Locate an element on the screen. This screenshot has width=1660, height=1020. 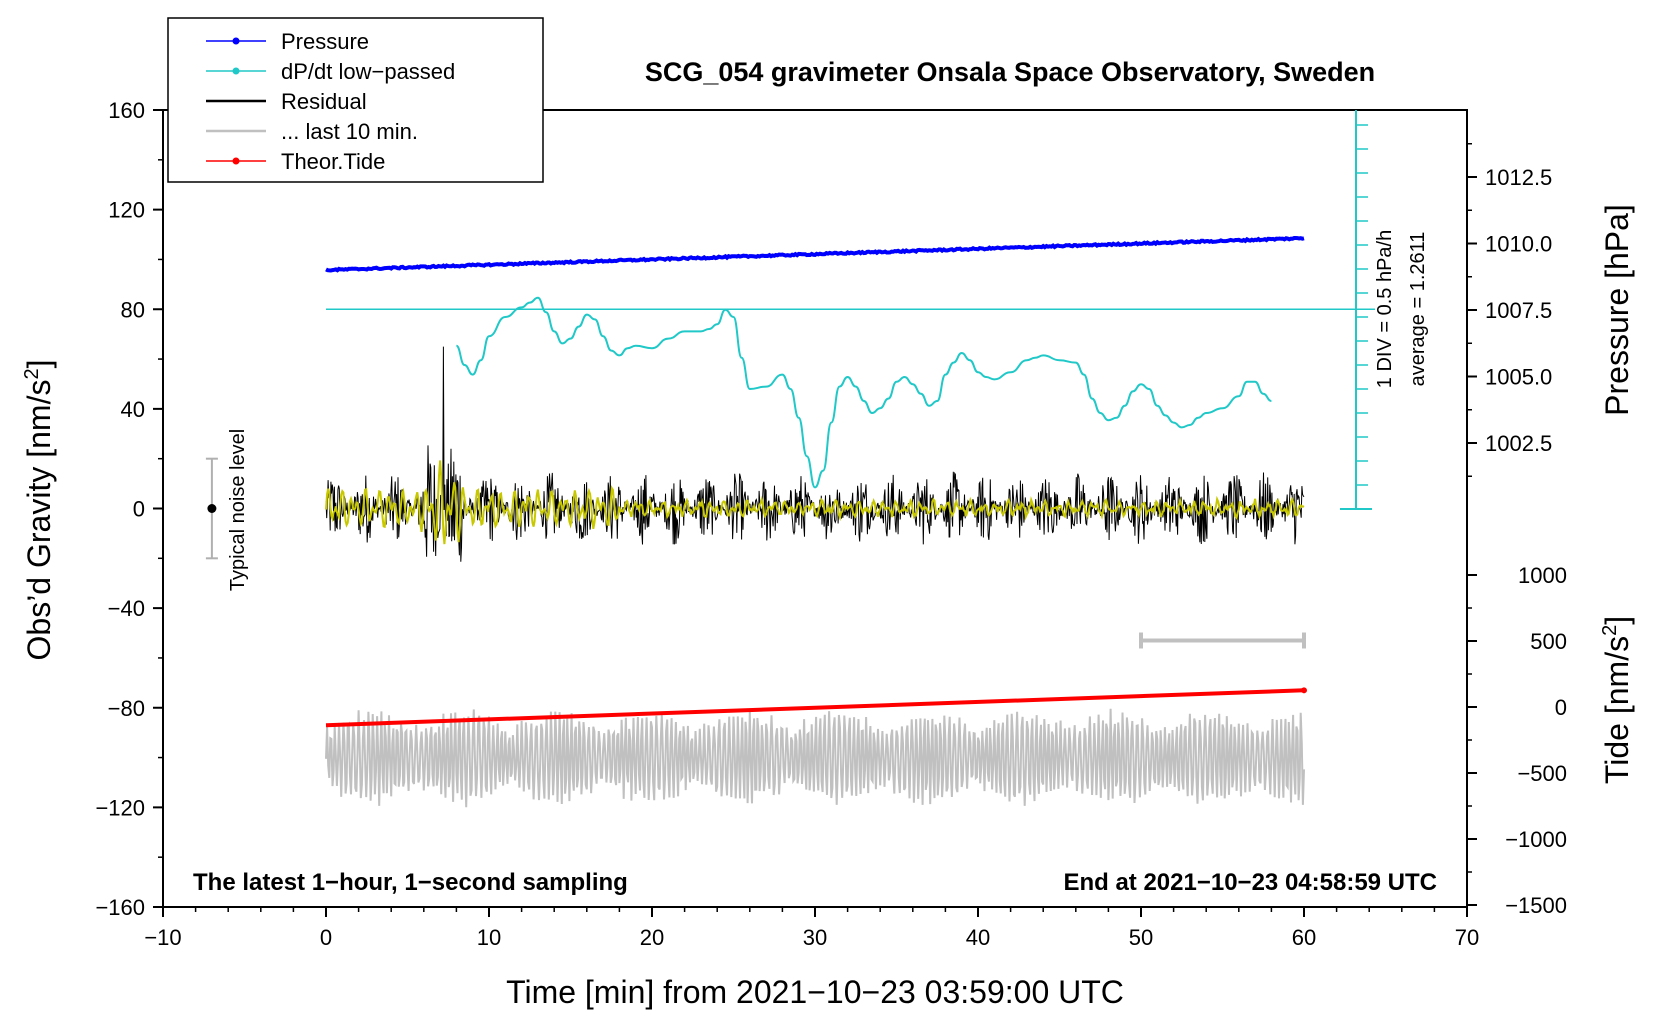
bottom-right-note: End at 2021−10−23 04:58:59 UTC is located at coordinates (1250, 882).